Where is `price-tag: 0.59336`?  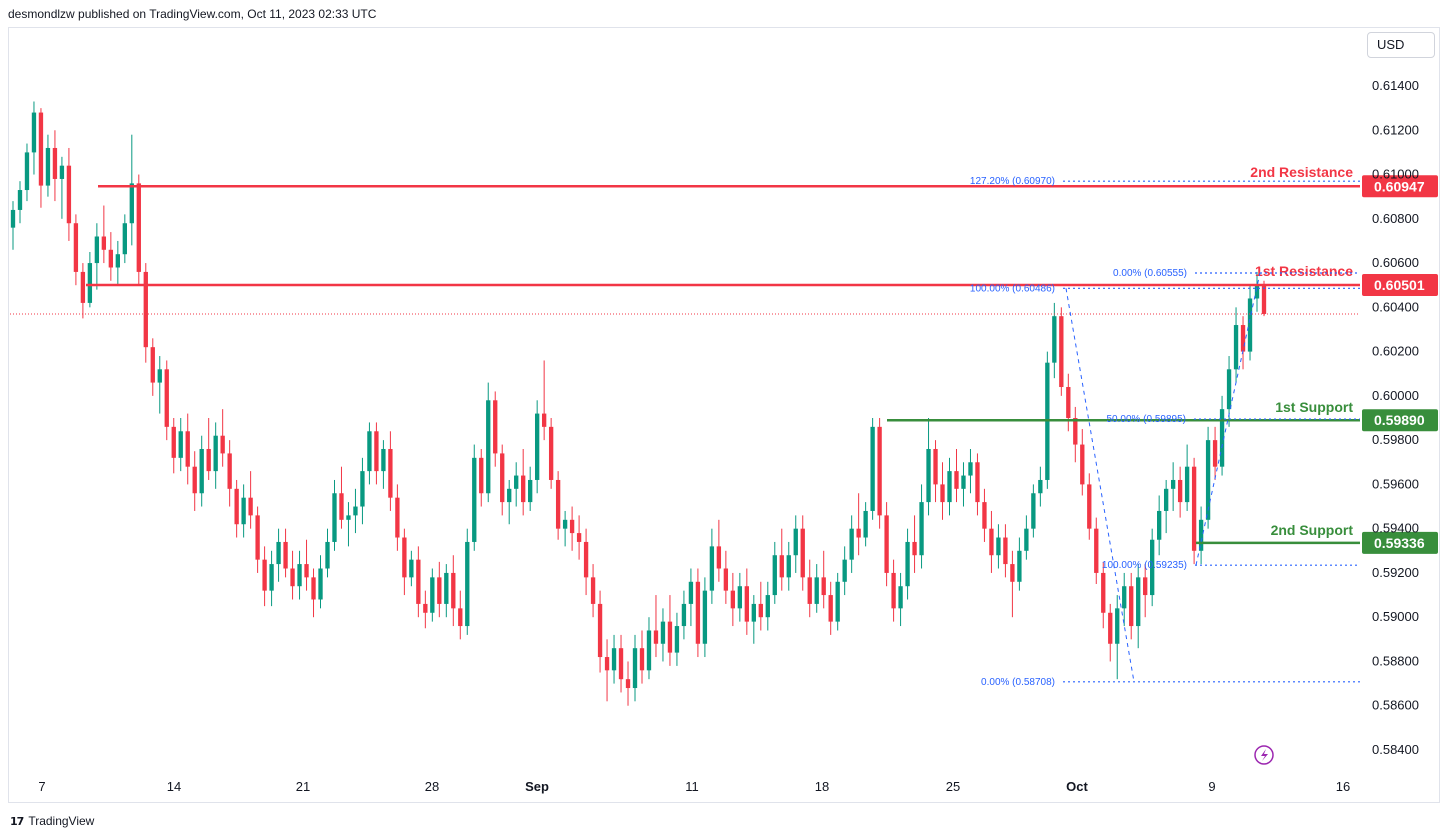 price-tag: 0.59336 is located at coordinates (1400, 542).